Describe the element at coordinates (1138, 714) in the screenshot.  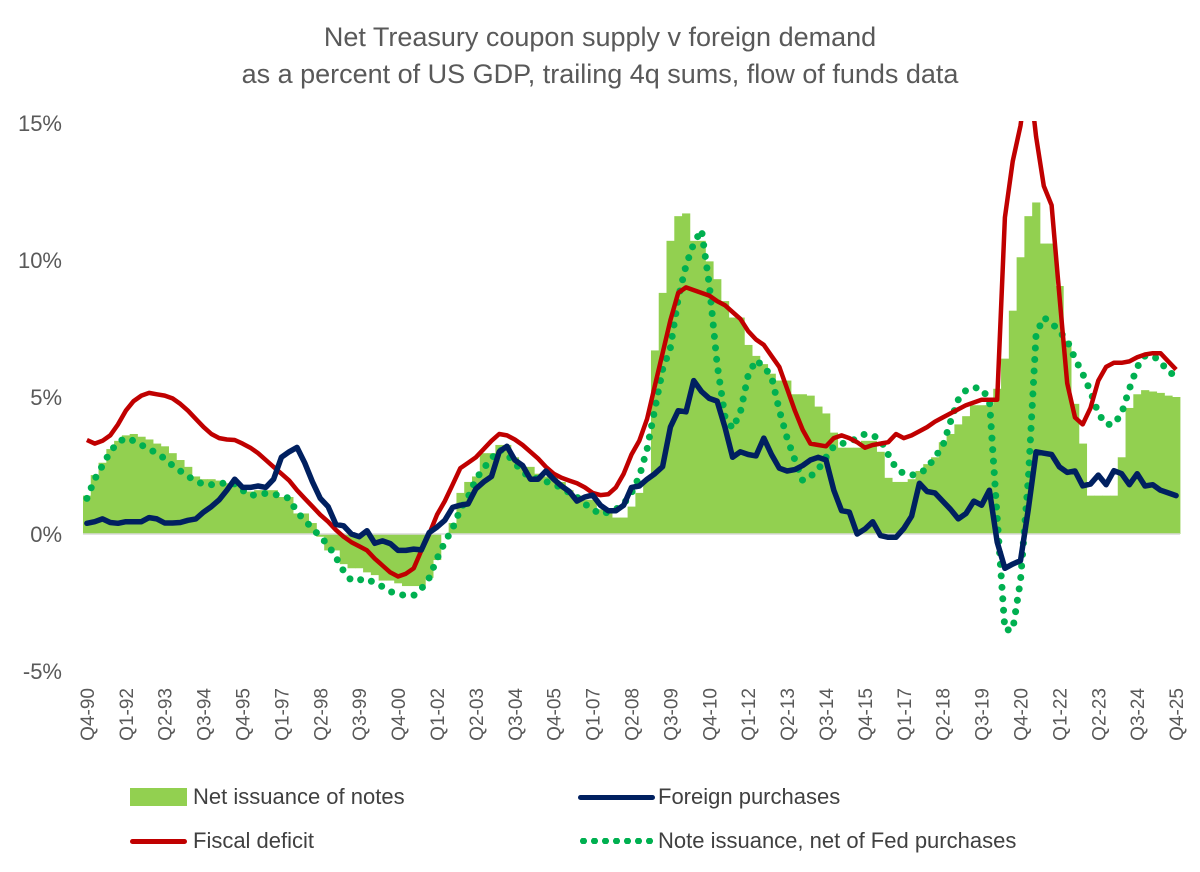
I see `x-tick-label: Q3-24` at that location.